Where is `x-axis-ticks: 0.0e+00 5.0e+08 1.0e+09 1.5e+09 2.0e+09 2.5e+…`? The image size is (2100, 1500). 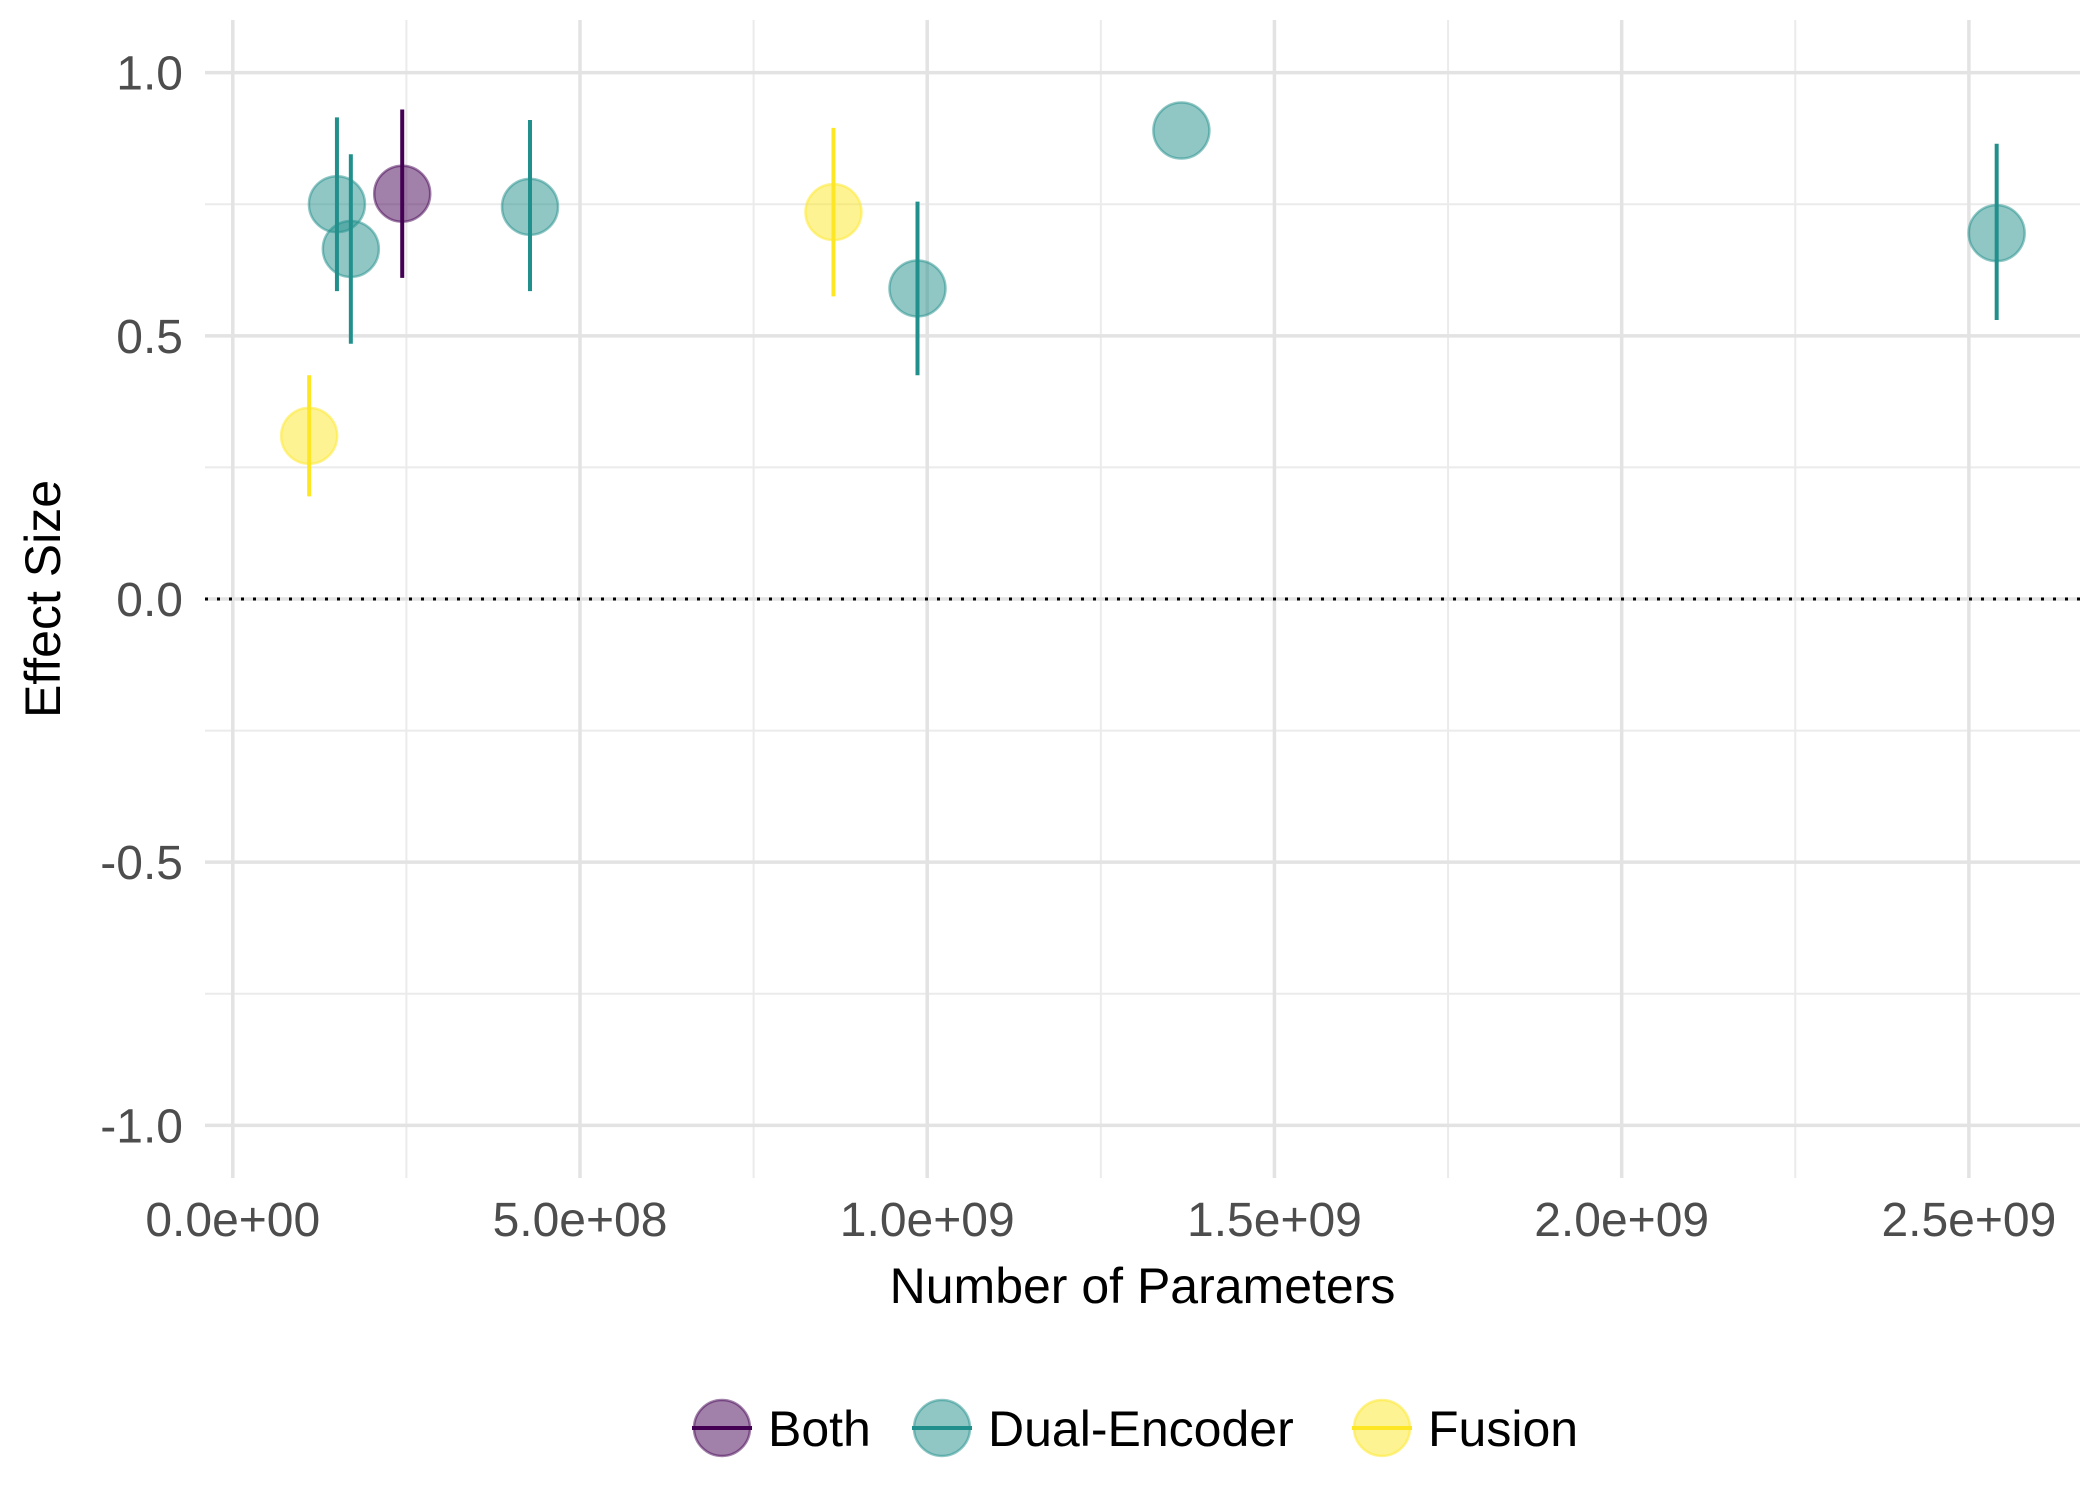 x-axis-ticks: 0.0e+00 5.0e+08 1.0e+09 1.5e+09 2.0e+09 2.5e+… is located at coordinates (1100, 1220).